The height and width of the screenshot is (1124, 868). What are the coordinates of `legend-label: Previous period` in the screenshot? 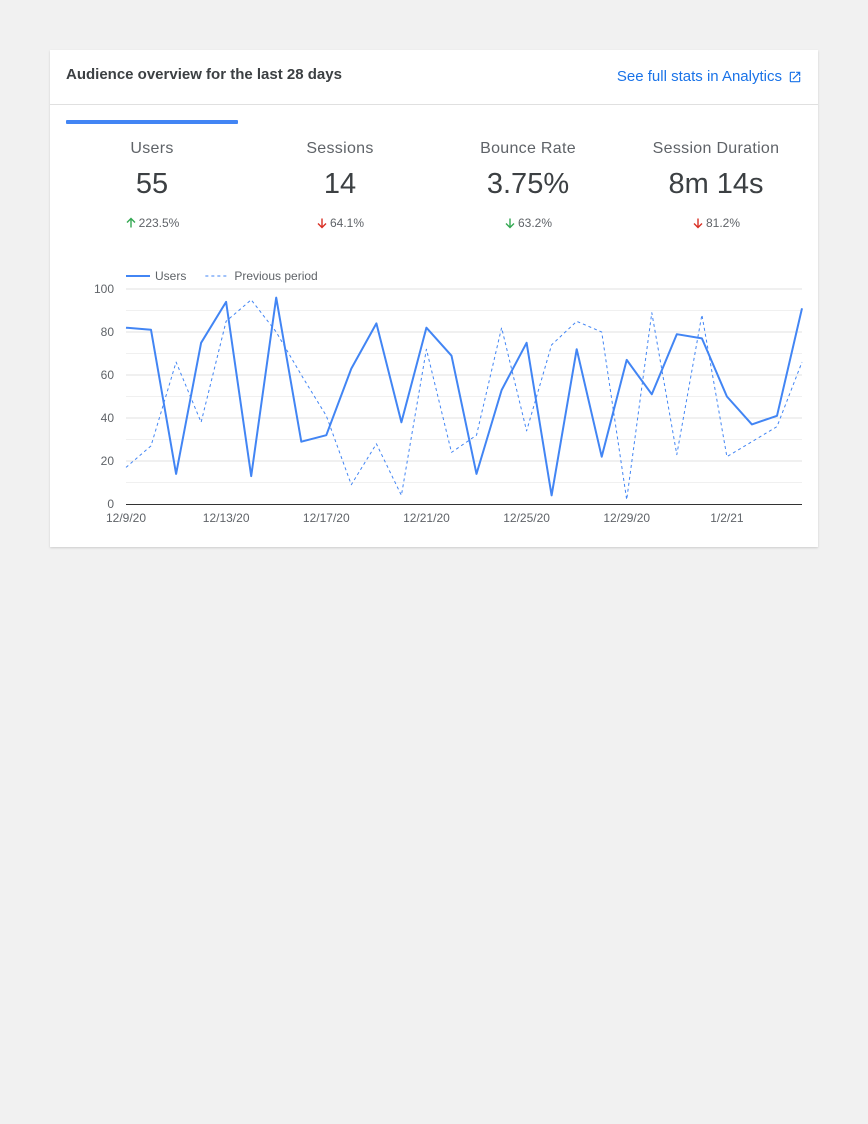 It's located at (275, 276).